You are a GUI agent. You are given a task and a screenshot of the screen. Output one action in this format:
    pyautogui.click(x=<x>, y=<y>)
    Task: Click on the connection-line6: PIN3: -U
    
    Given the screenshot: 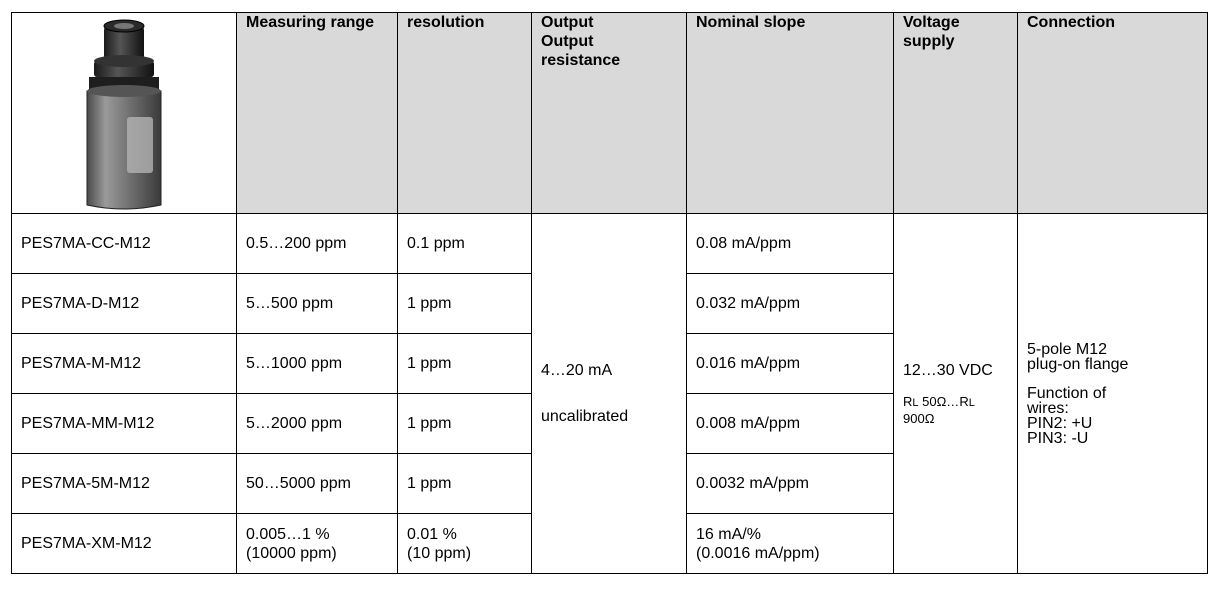 What is the action you would take?
    pyautogui.click(x=1058, y=438)
    